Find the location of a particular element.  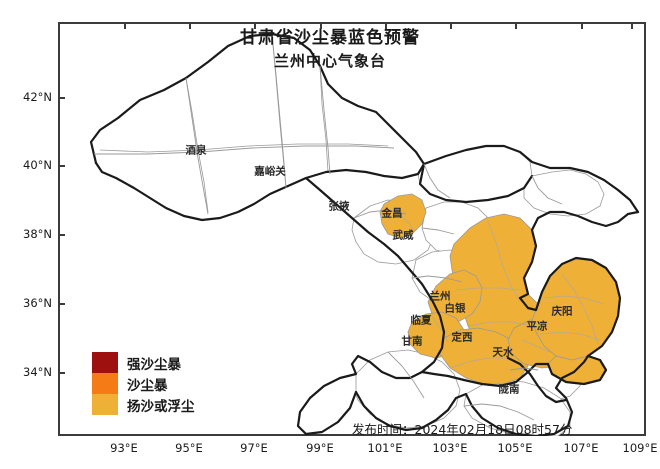

legend-swatch-severe-sandstorm is located at coordinates (105, 362).